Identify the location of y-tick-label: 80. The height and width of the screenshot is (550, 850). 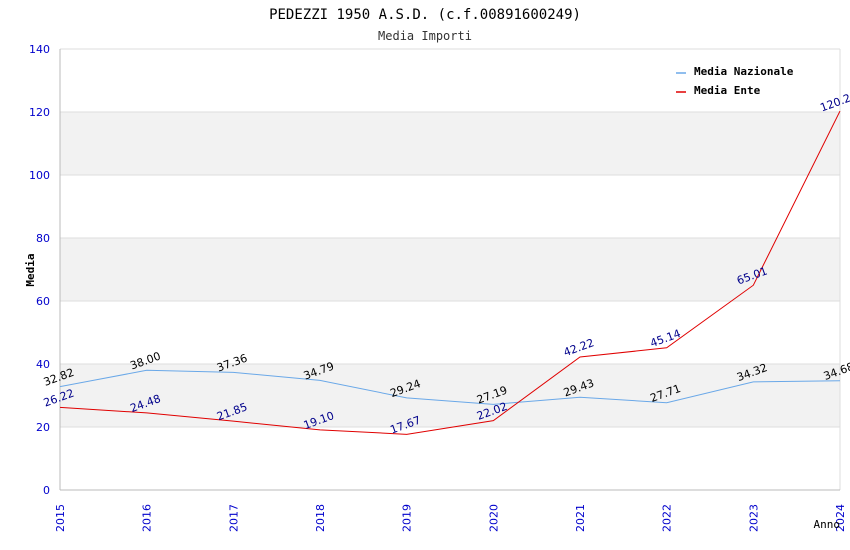
(43, 238).